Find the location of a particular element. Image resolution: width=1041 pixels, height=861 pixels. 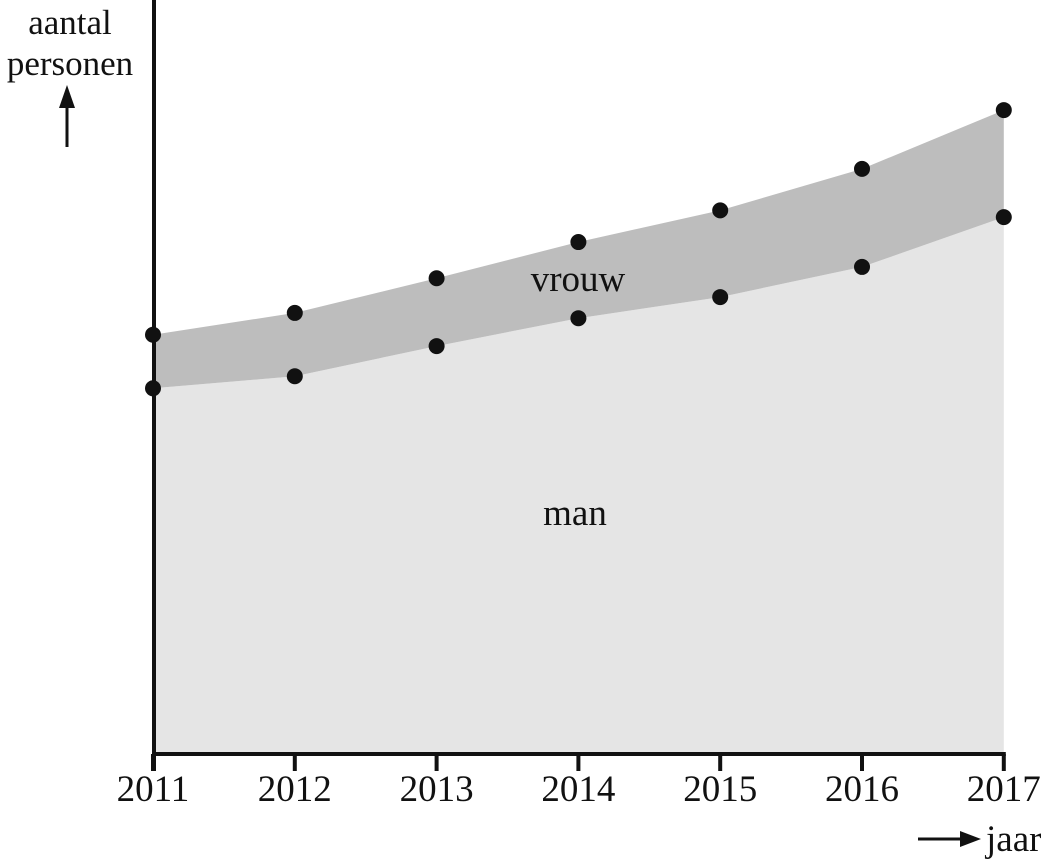

x-tick-label: 2014 is located at coordinates (578, 789).